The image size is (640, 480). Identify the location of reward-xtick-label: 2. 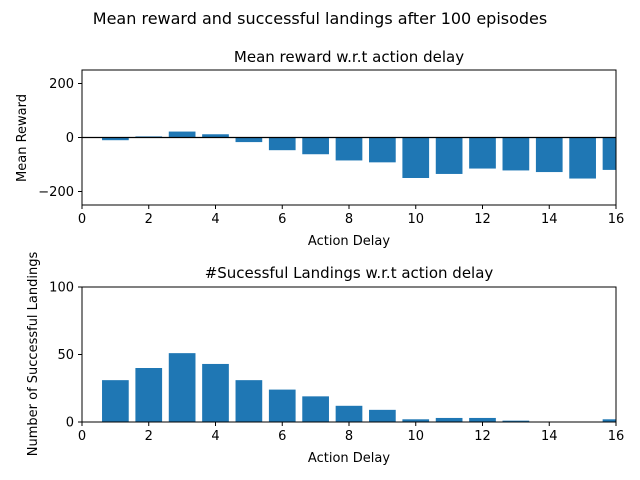
(149, 219).